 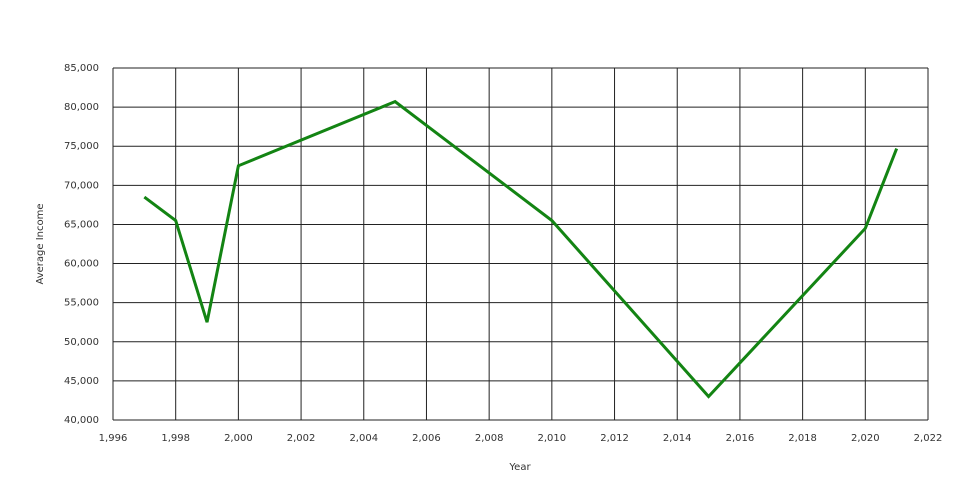 I want to click on y-tick-label: 55,000, so click(x=81, y=303).